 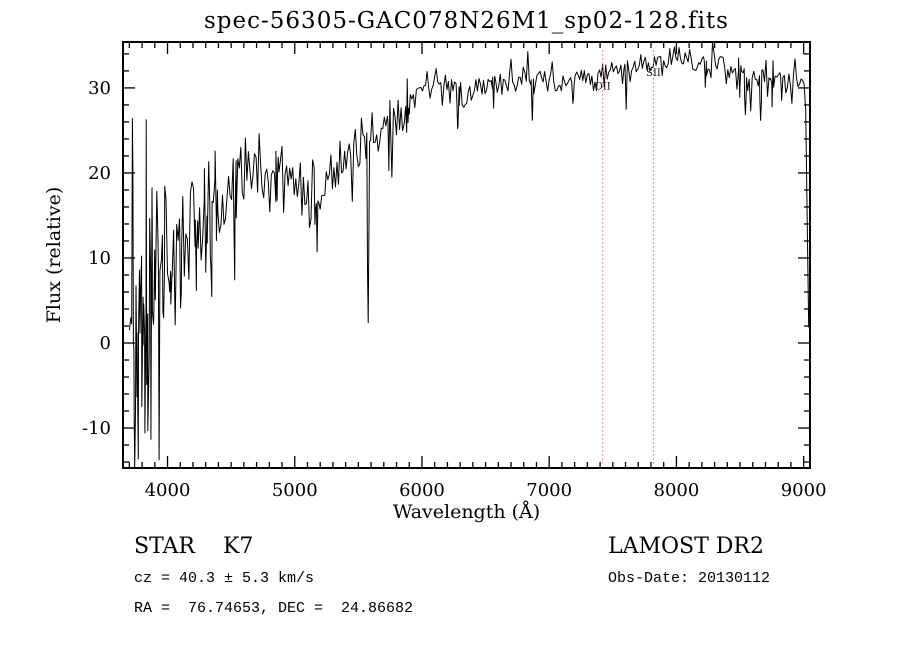 I want to click on classification-text: STAR K7, so click(x=194, y=546).